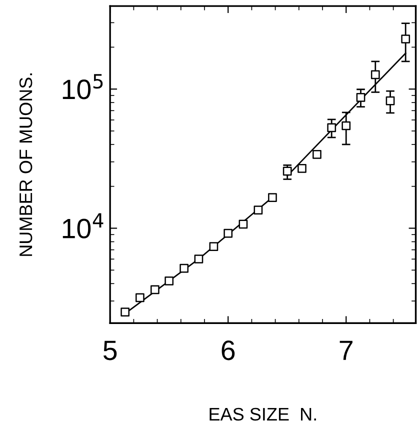  What do you see at coordinates (82, 87) in the screenshot?
I see `y-tick-label: 10$^{5}$` at bounding box center [82, 87].